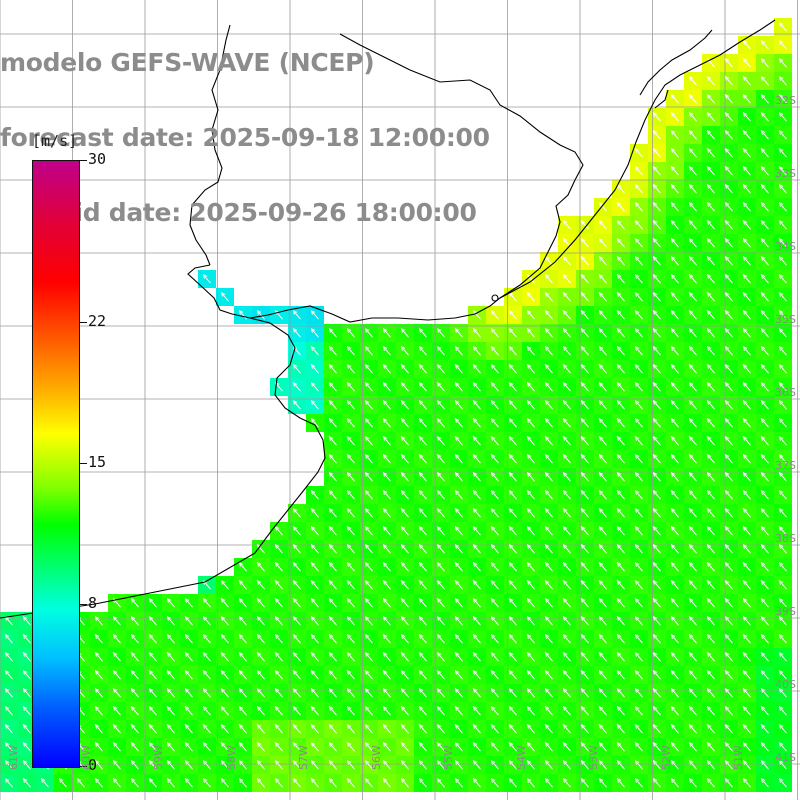 The image size is (800, 800). What do you see at coordinates (97, 320) in the screenshot?
I see `colorbar-tick-label: 22` at bounding box center [97, 320].